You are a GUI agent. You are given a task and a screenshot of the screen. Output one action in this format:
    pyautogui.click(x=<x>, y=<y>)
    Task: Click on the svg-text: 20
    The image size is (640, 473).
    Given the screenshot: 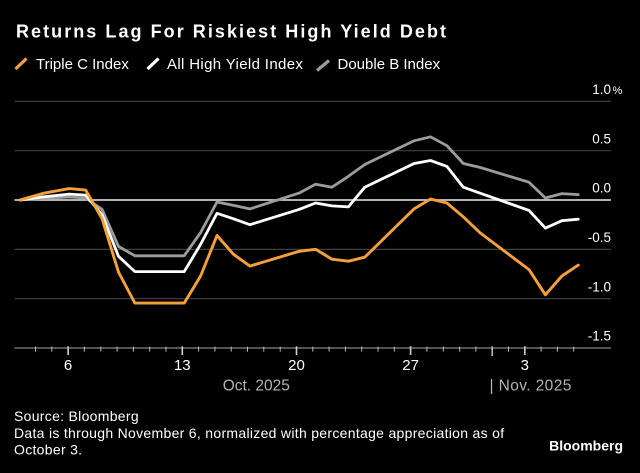 What is the action you would take?
    pyautogui.click(x=296, y=365)
    